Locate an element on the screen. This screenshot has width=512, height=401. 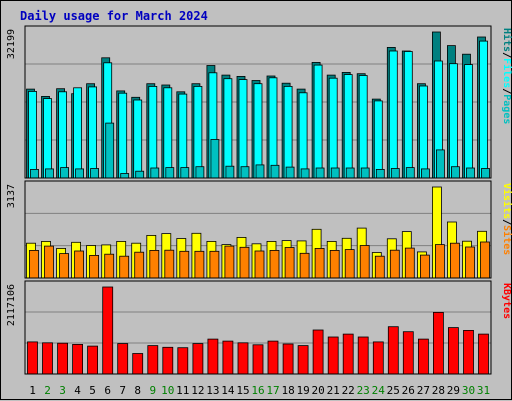
kbytes-panel-legend: KBytes is located at coordinates (506, 301).